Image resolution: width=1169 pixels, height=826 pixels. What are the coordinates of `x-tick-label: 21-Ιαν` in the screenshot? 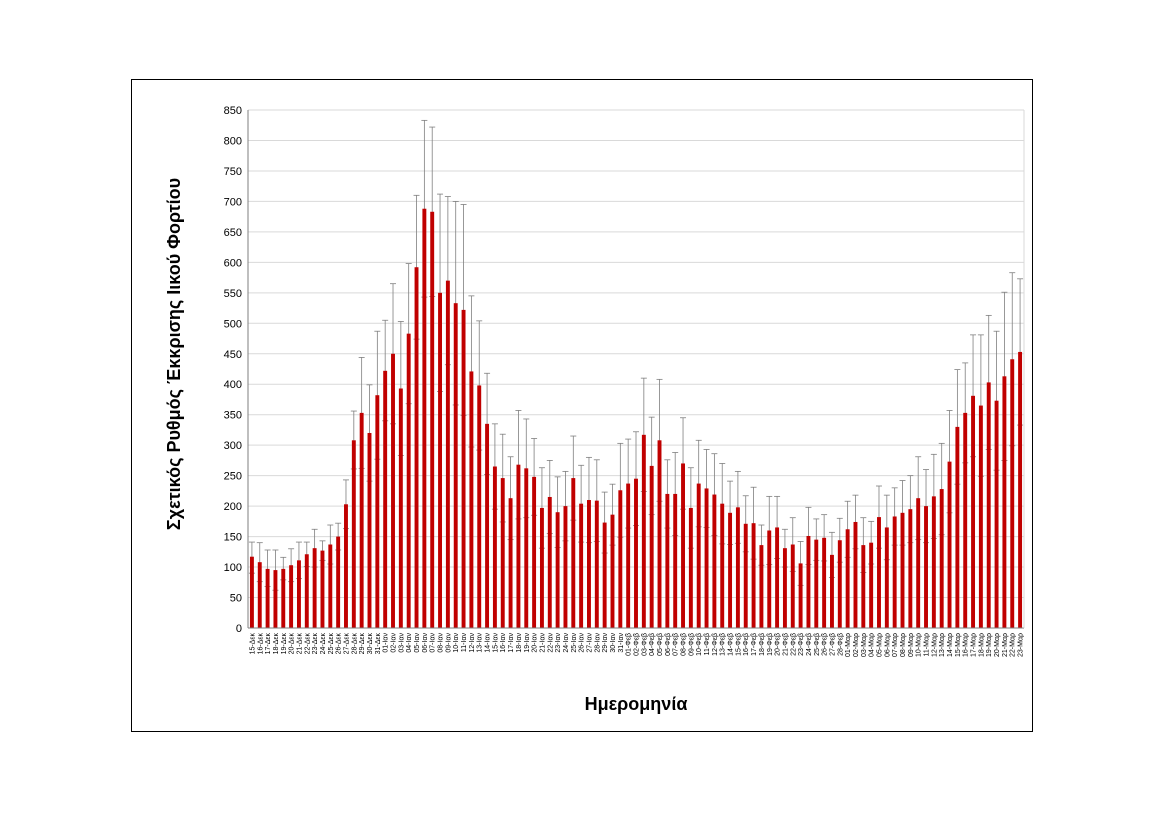 It's located at (542, 643).